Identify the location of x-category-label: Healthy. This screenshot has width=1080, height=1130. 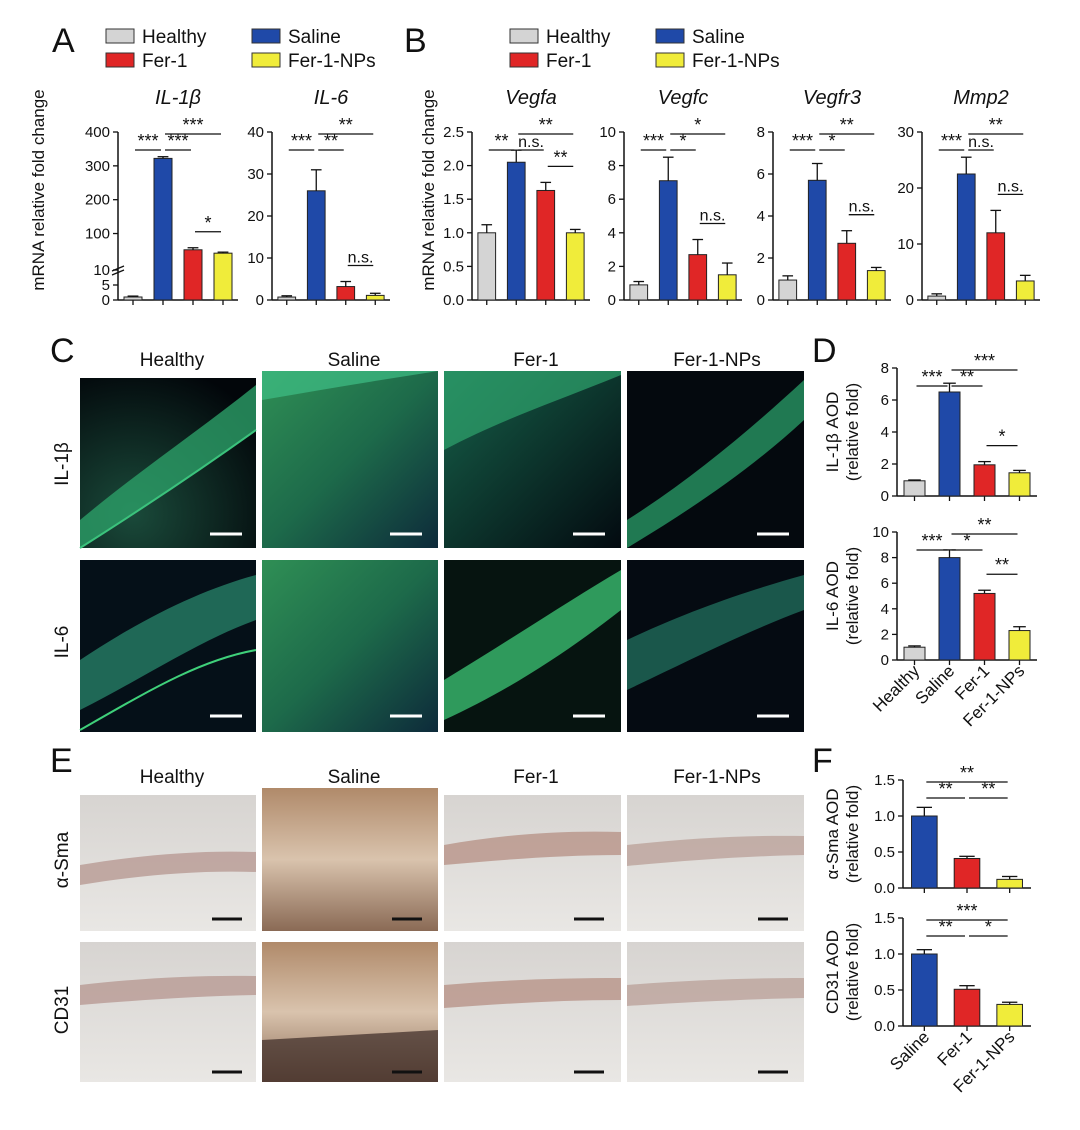
(896, 688).